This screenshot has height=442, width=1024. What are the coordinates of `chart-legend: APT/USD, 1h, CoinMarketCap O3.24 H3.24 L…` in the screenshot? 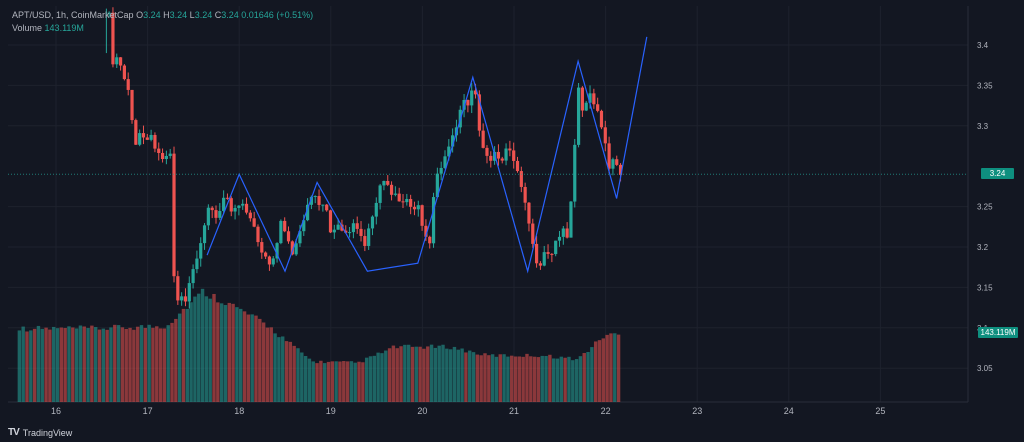 It's located at (162, 22).